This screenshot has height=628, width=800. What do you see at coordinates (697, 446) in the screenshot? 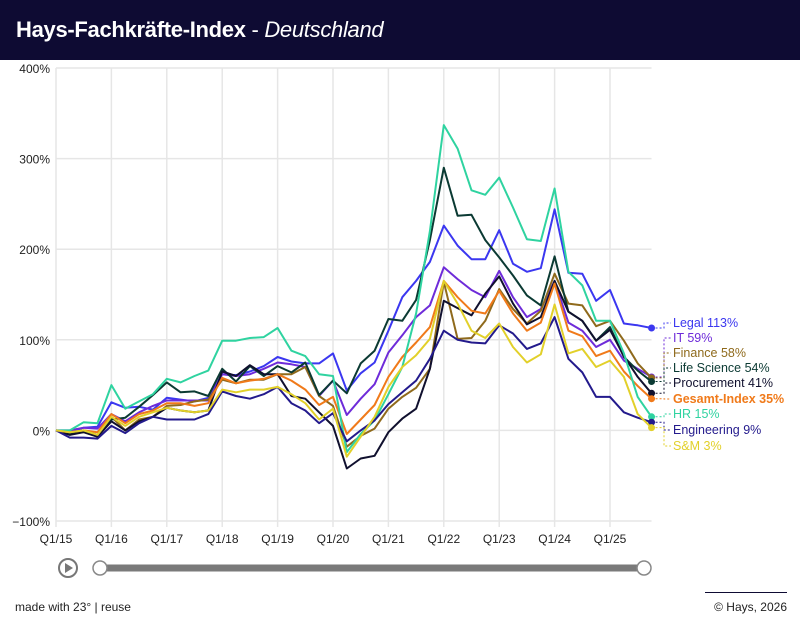
I see `series-label: S&M 3%` at bounding box center [697, 446].